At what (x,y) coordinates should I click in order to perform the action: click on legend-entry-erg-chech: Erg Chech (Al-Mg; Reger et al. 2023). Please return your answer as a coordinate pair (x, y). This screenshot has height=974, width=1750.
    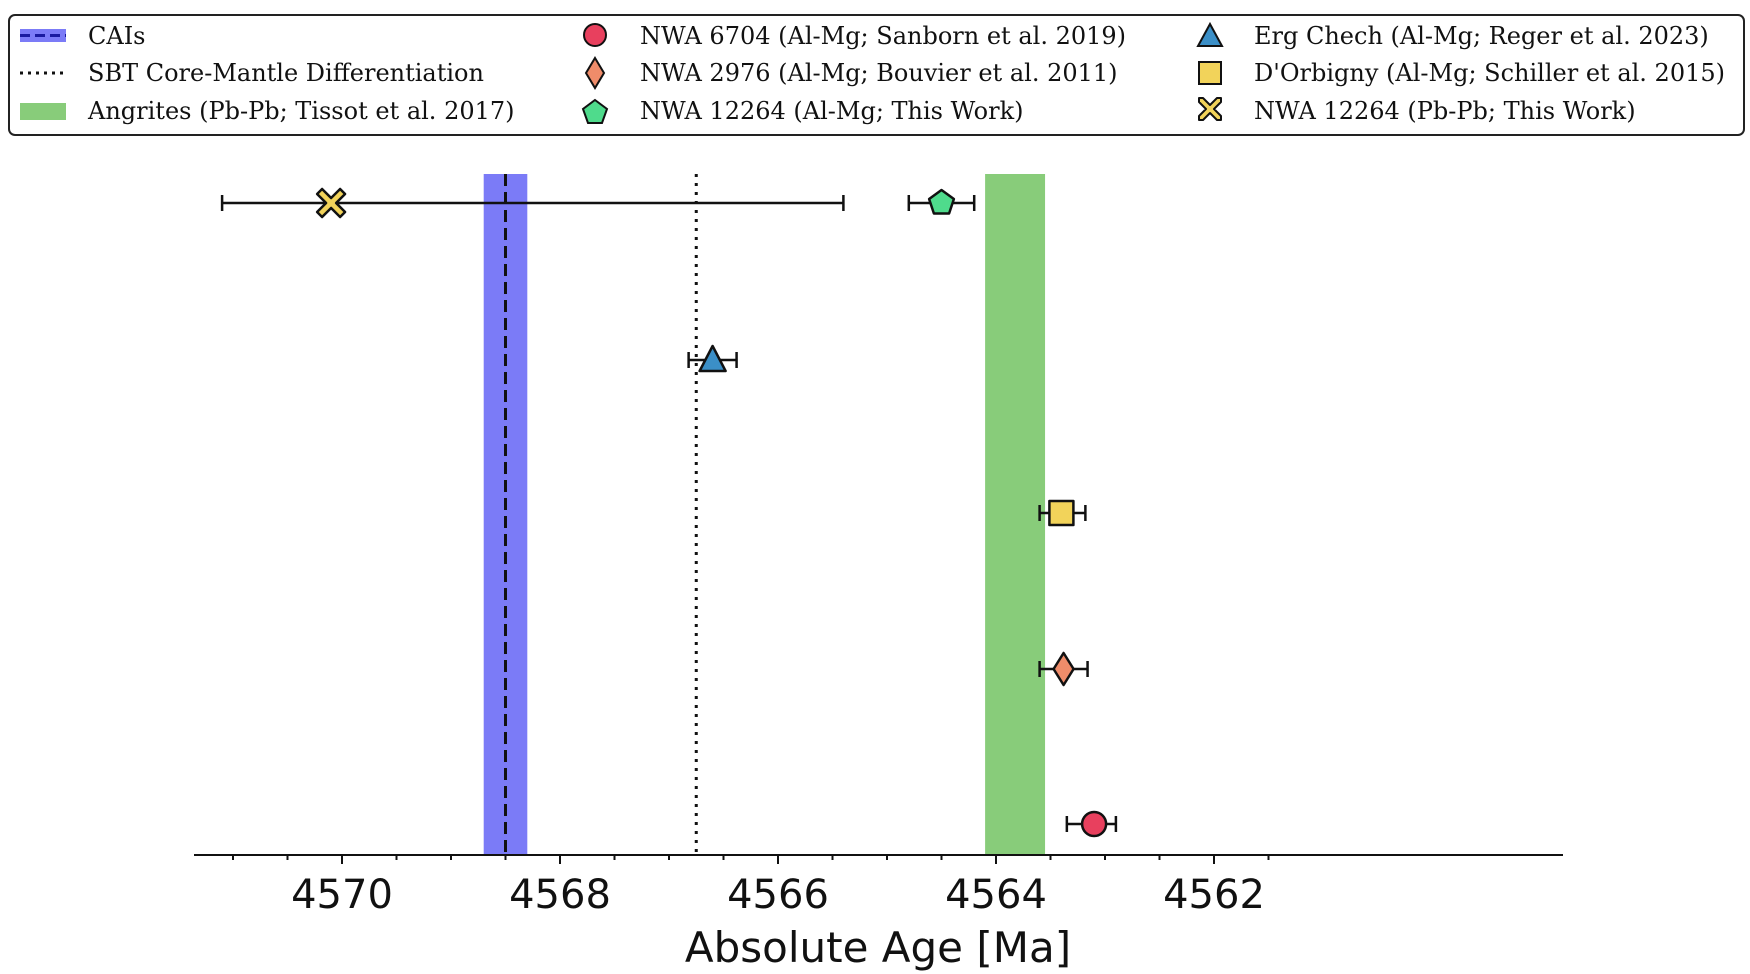
    Looking at the image, I should click on (1452, 35).